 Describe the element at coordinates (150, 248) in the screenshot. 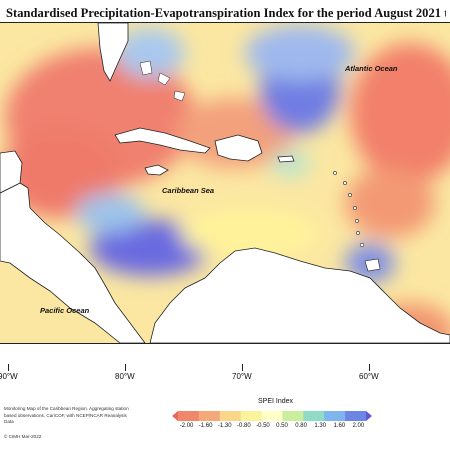

I see `wet-zone-sw-caribbean` at that location.